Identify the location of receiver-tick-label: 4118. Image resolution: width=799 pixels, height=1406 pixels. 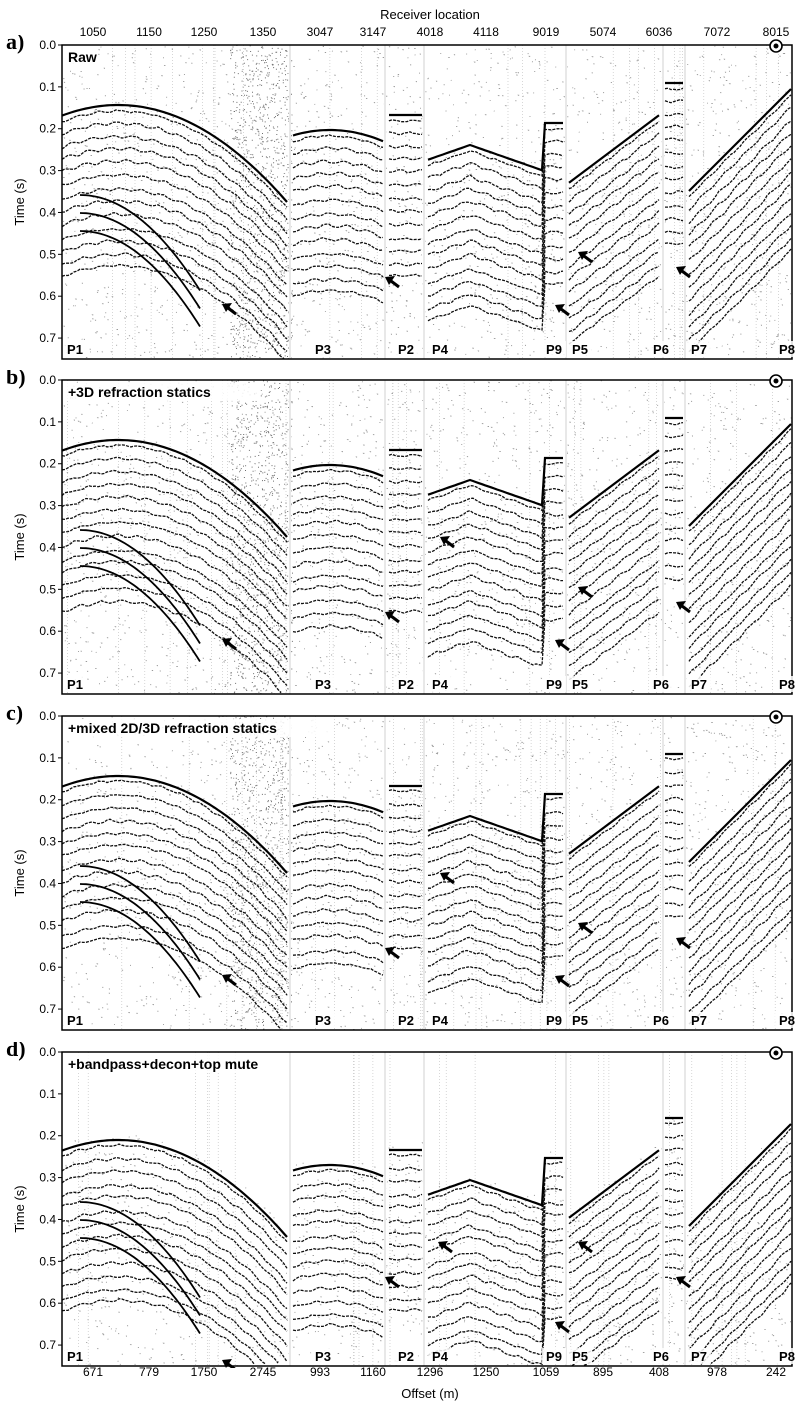
(486, 32).